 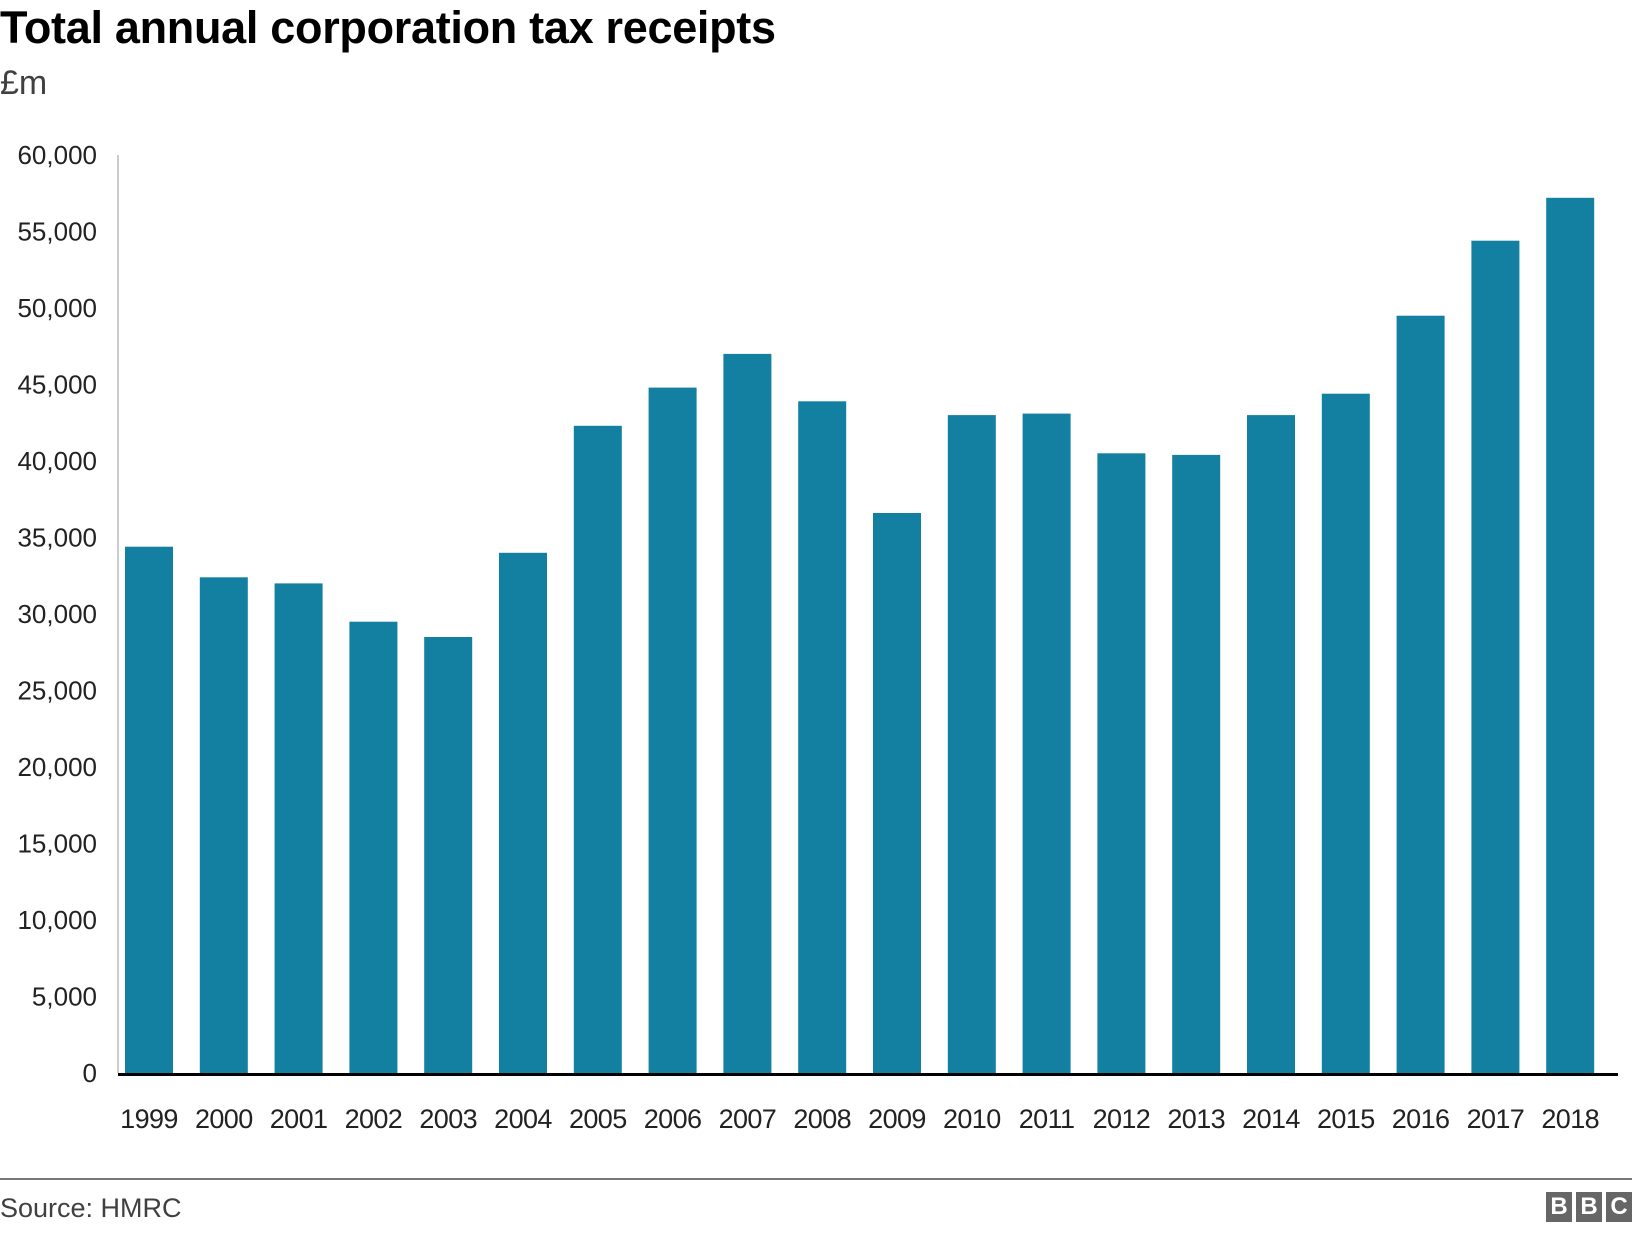 What do you see at coordinates (149, 809) in the screenshot?
I see `bar-1999` at bounding box center [149, 809].